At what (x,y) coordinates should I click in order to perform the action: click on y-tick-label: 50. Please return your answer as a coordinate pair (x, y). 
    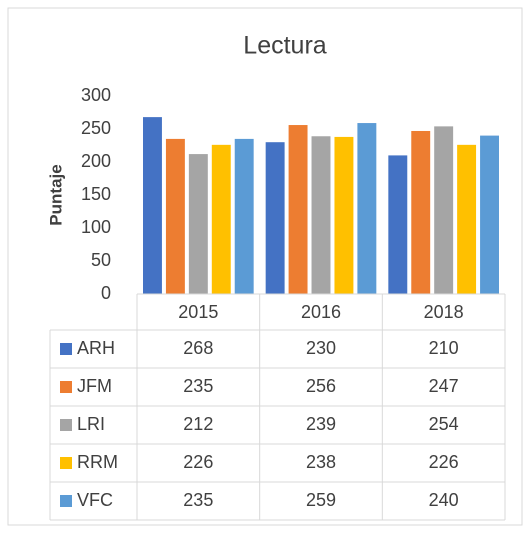
    Looking at the image, I should click on (101, 260).